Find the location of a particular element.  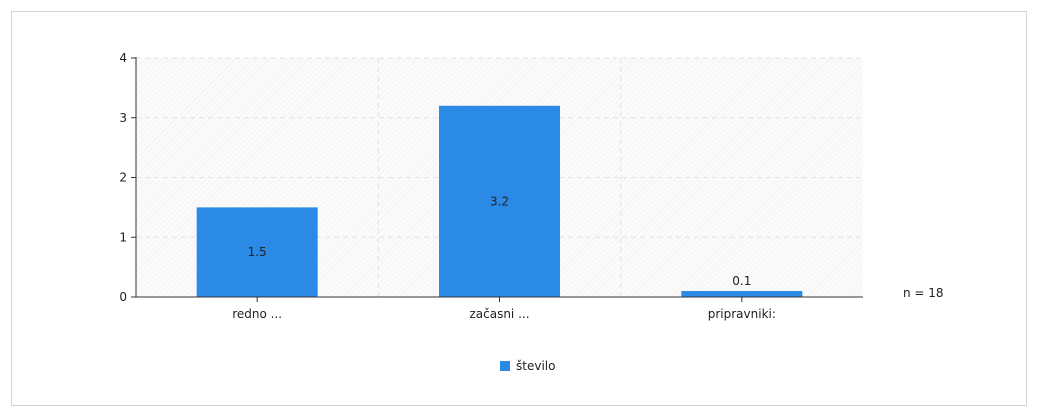

y-tick-label: 4 is located at coordinates (123, 58).